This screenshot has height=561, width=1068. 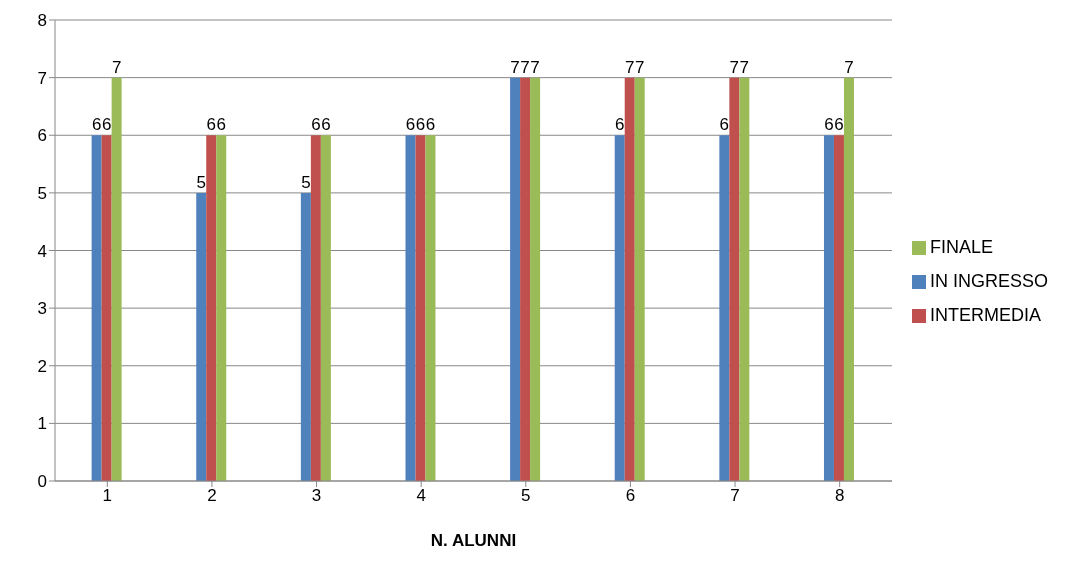 I want to click on x-axis-title: N. ALUNNI, so click(x=473, y=540).